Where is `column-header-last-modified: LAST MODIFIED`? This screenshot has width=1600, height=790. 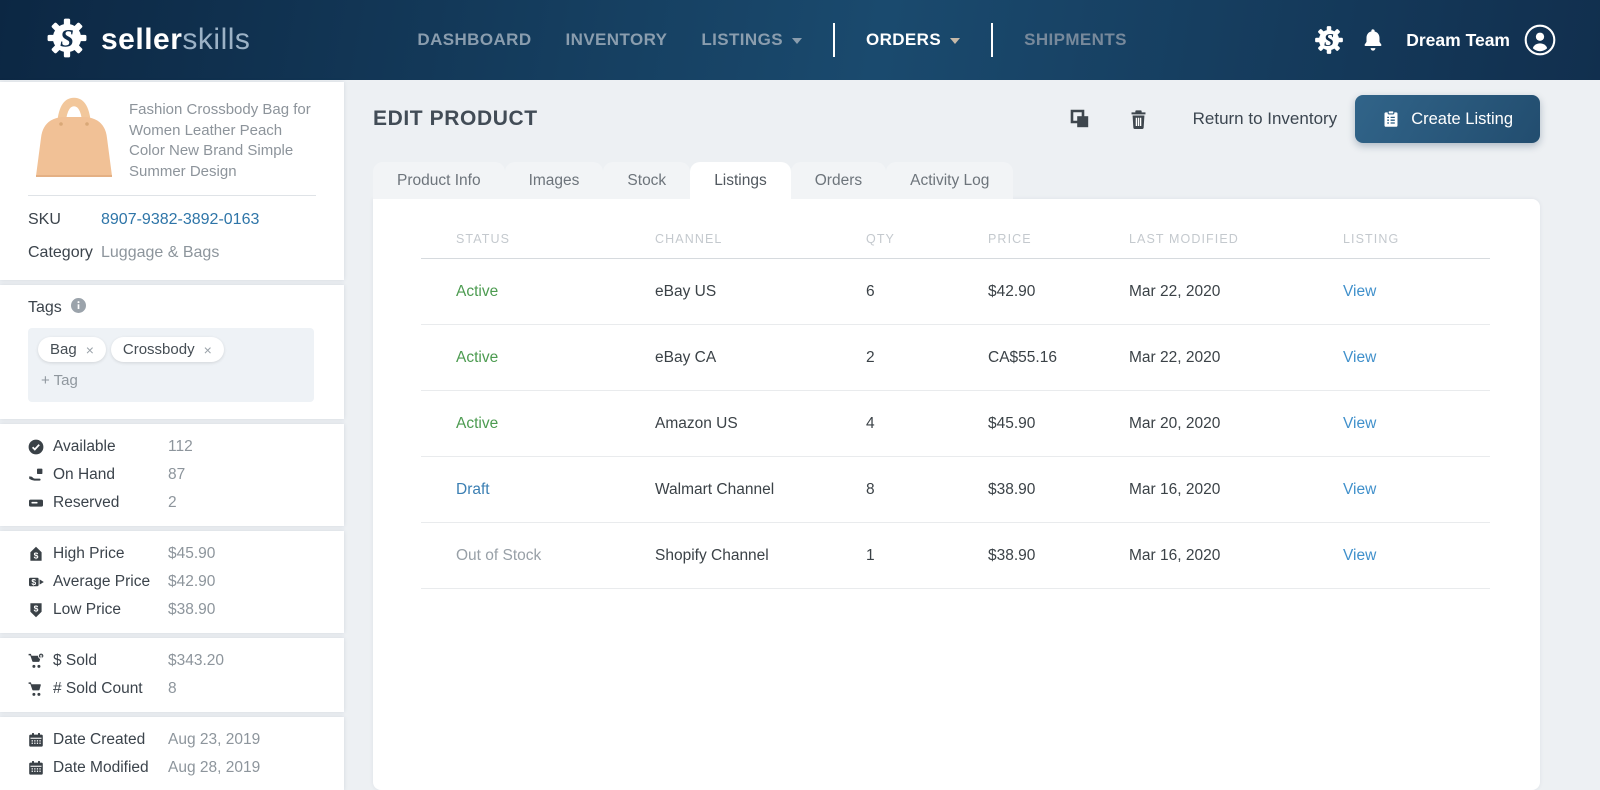
column-header-last-modified: LAST MODIFIED is located at coordinates (1184, 239).